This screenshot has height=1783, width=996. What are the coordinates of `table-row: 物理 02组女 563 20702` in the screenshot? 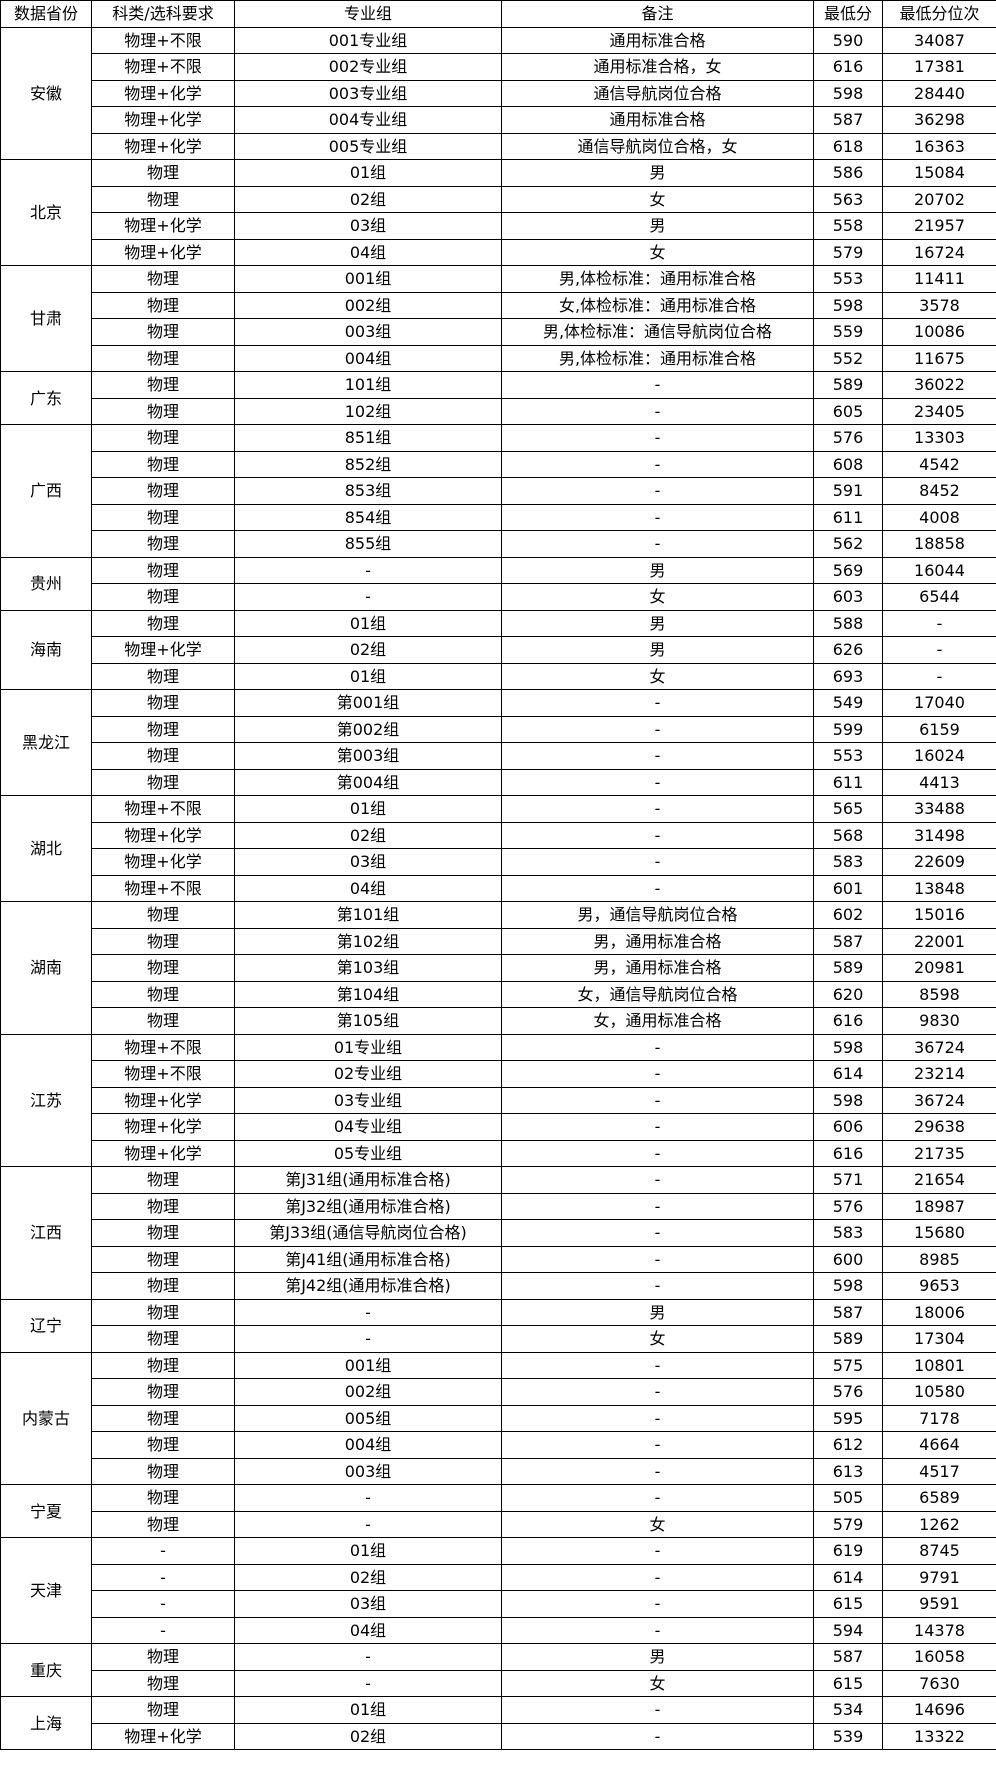 It's located at (498, 199).